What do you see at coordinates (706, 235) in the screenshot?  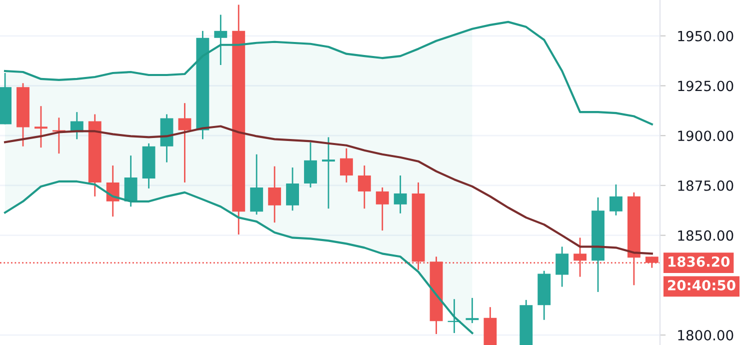 I see `y-tick-label: 1850.00` at bounding box center [706, 235].